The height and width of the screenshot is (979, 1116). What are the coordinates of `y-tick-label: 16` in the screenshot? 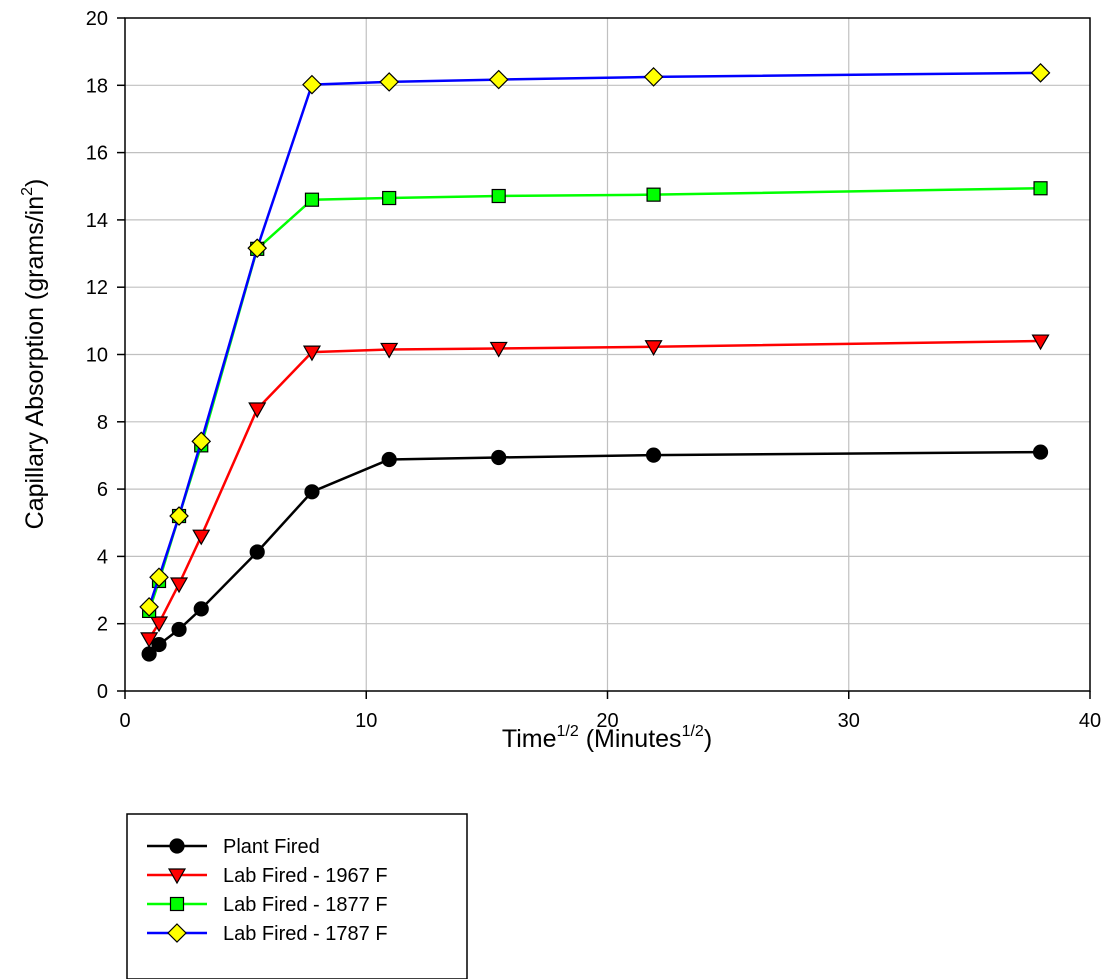 It's located at (97, 154).